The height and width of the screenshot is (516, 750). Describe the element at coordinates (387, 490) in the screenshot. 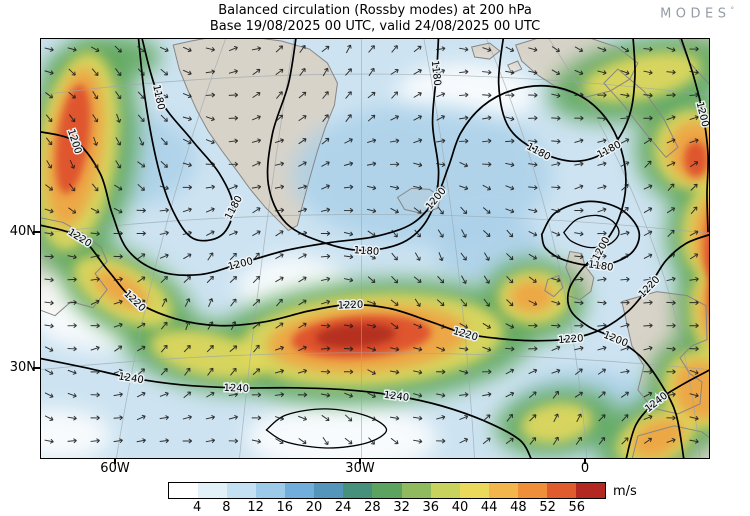

I see `colorbar` at that location.